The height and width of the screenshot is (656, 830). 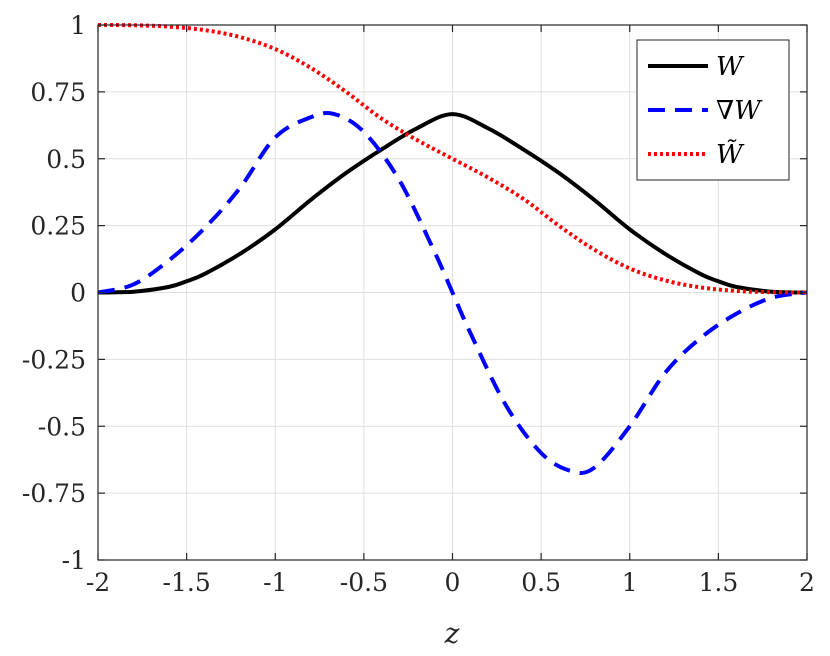 I want to click on y-tick-label: 0.25, so click(x=58, y=226).